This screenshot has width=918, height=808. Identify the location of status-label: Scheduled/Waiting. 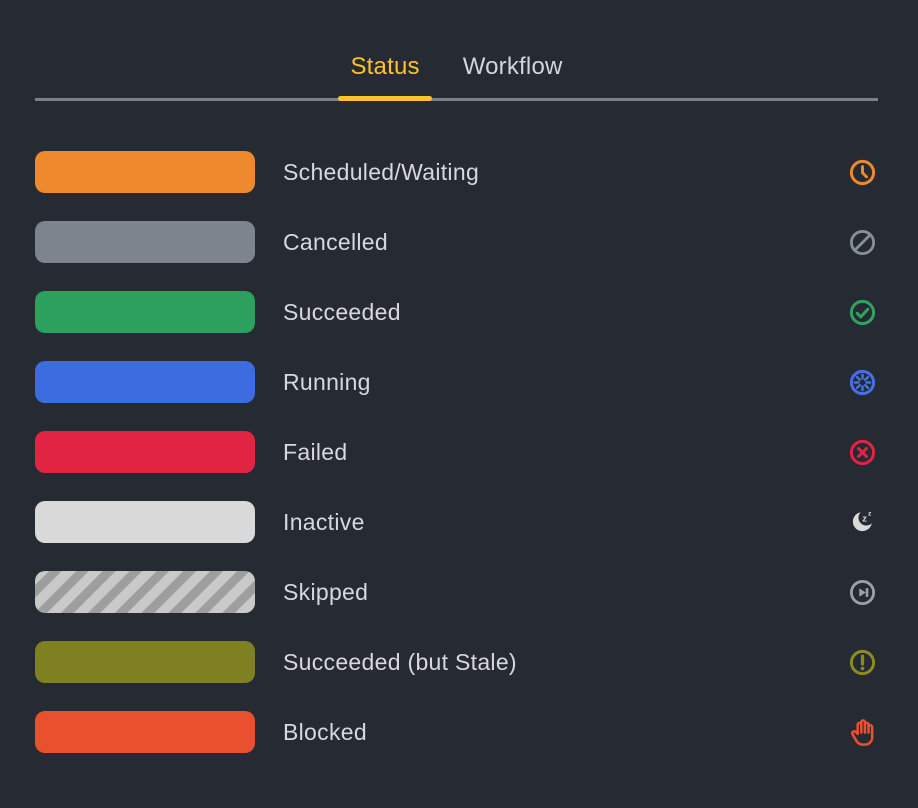
(381, 171).